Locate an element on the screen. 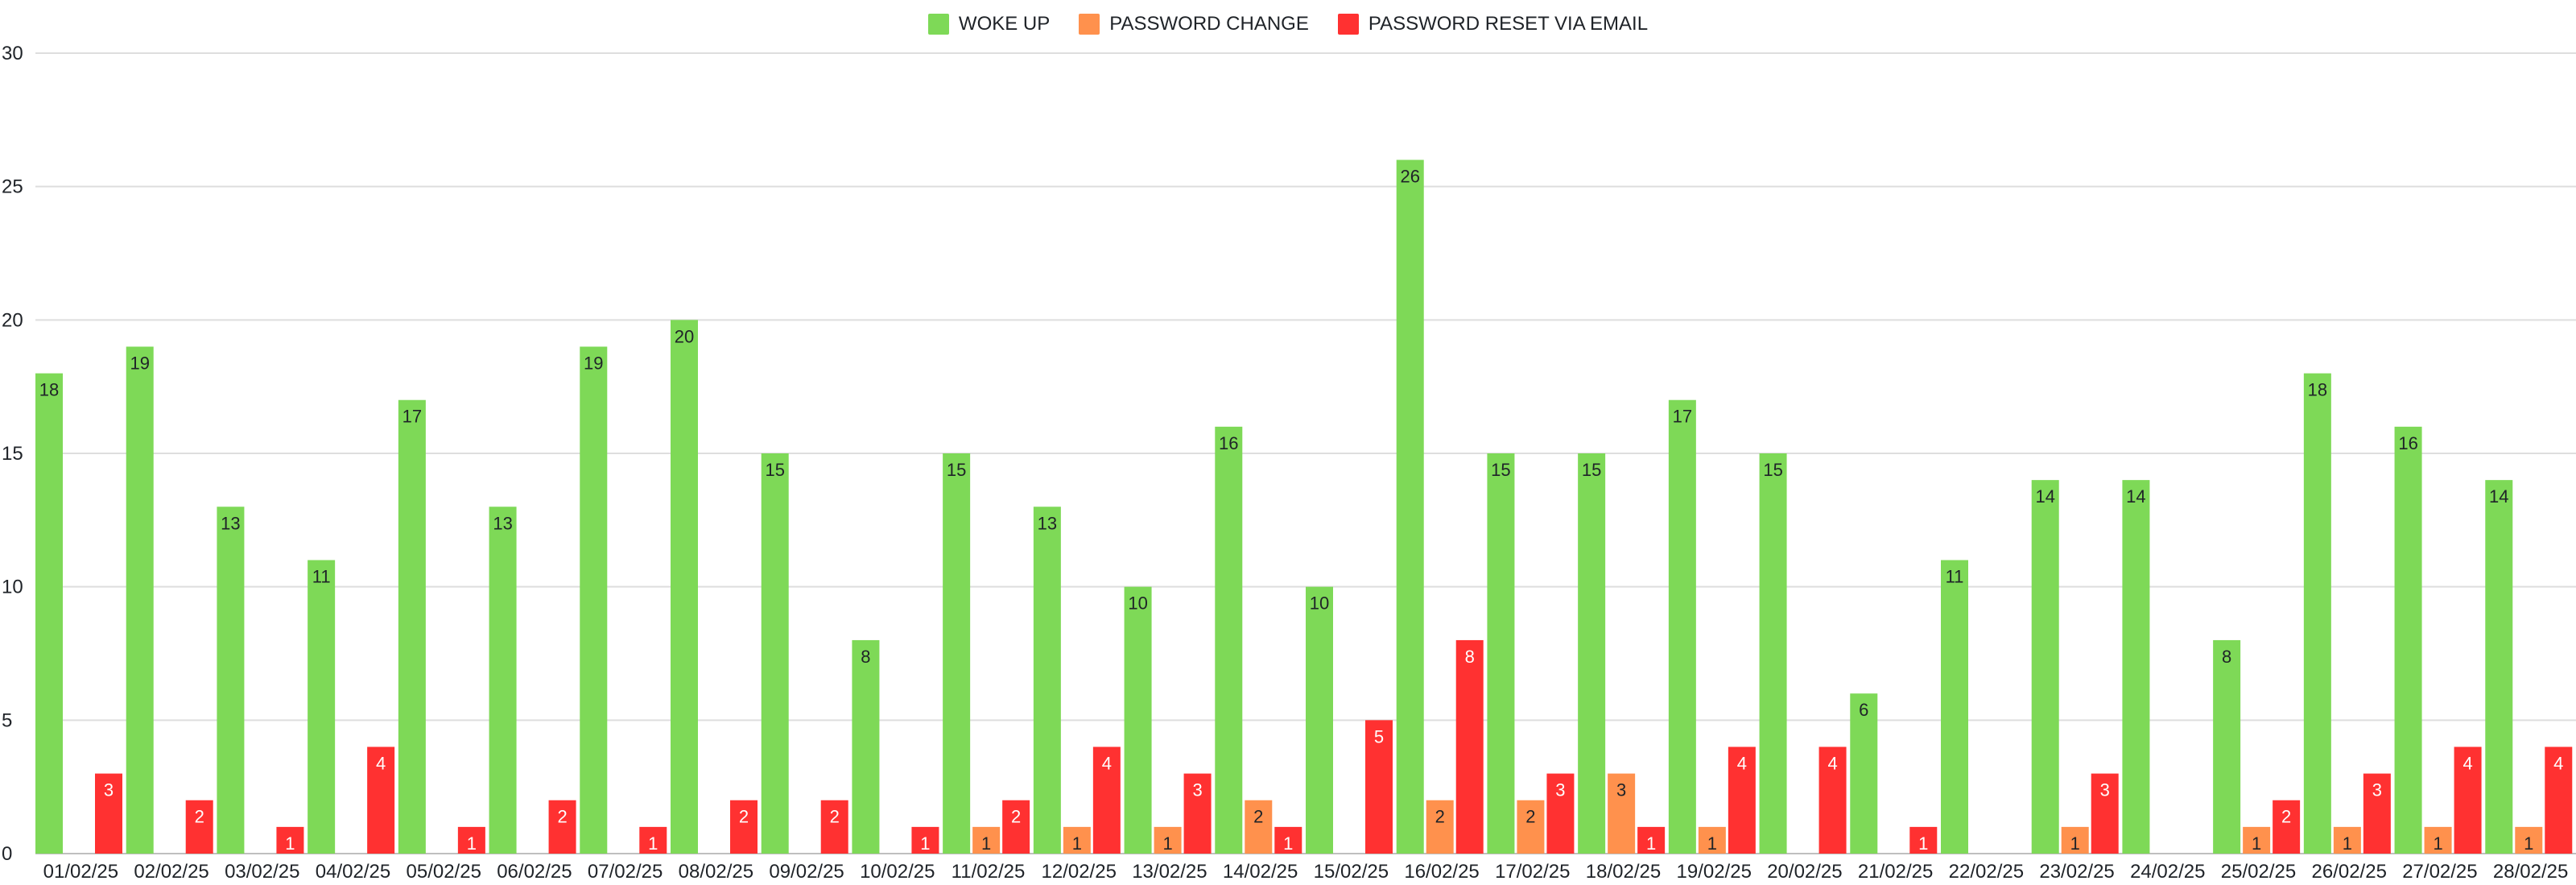 The image size is (2576, 885). bar-value-label: 19 is located at coordinates (139, 363).